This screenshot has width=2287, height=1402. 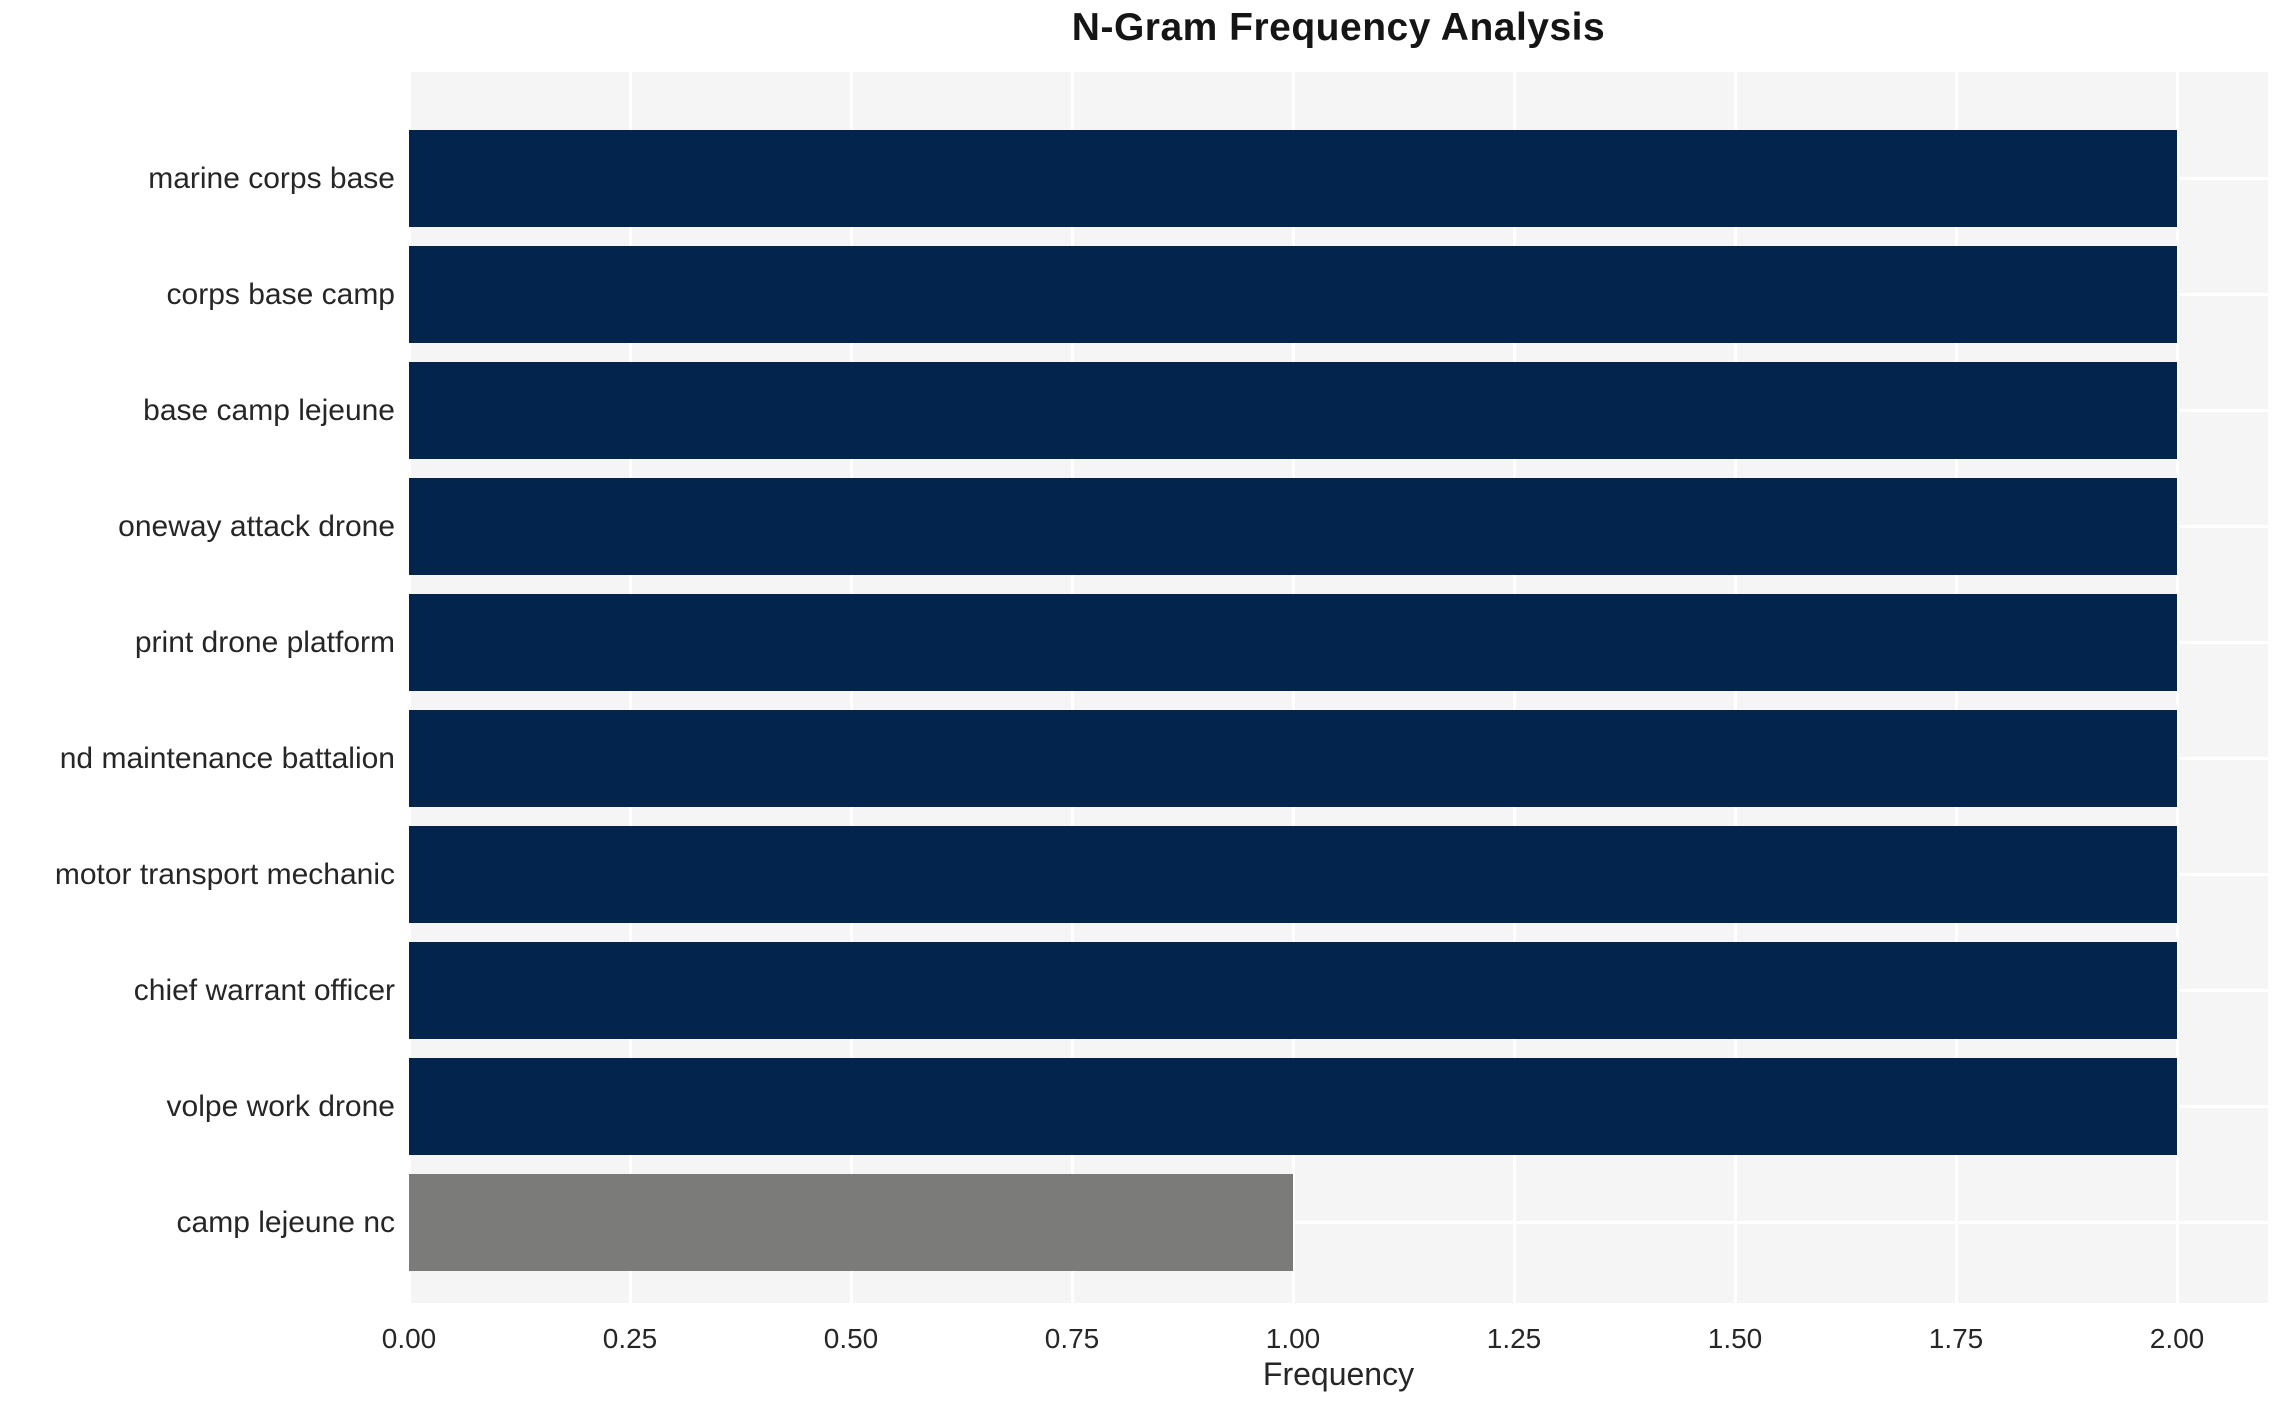 I want to click on x-tick-label: 0.25, so click(x=630, y=1338).